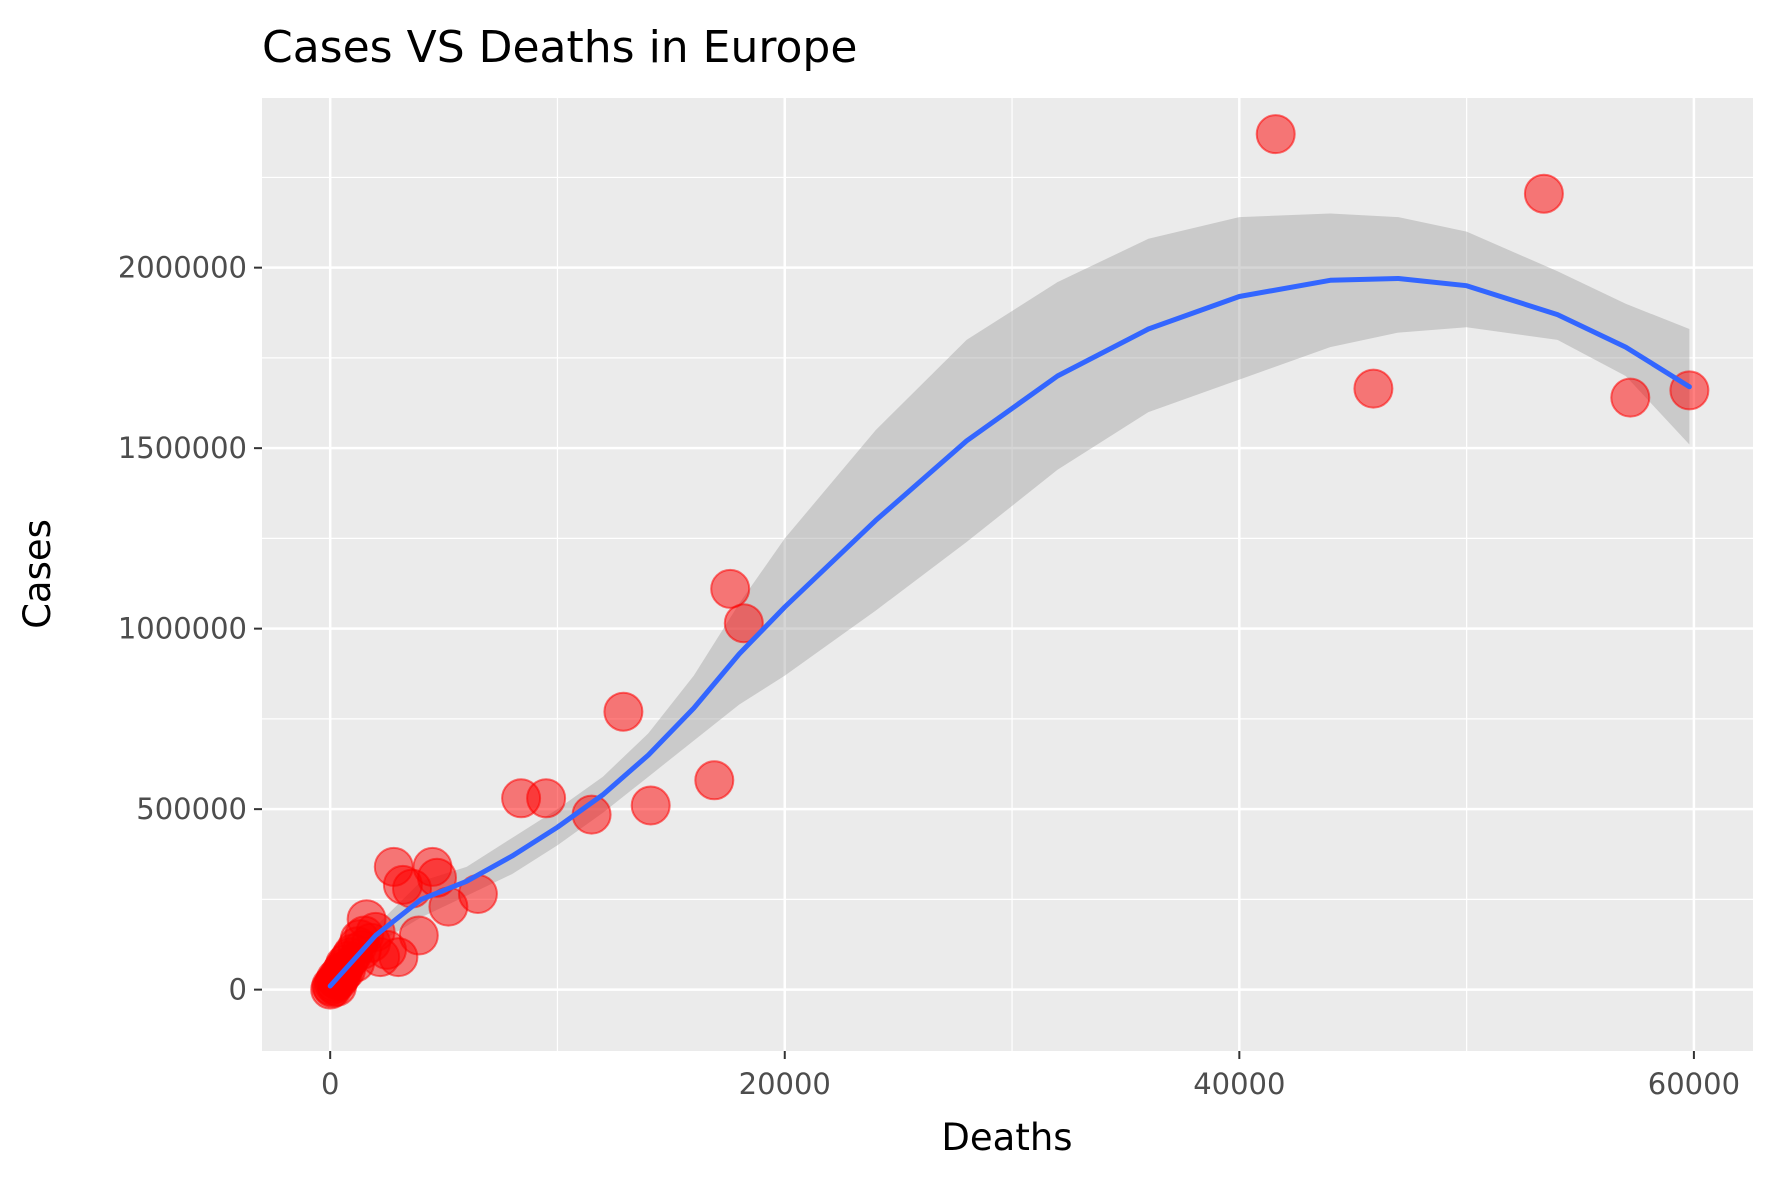  What do you see at coordinates (1006, 1137) in the screenshot?
I see `x-axis-title: Deaths` at bounding box center [1006, 1137].